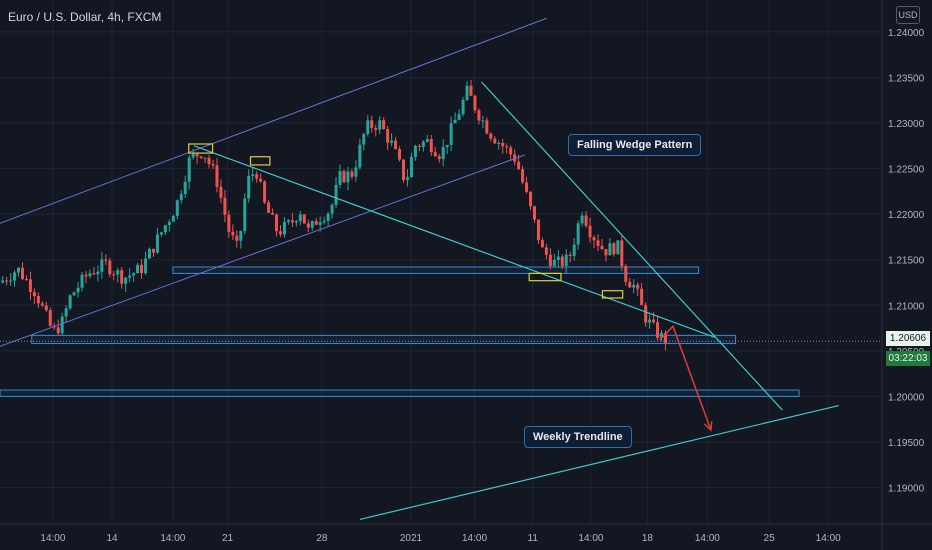  Describe the element at coordinates (85, 17) in the screenshot. I see `symbol-title: Euro / U.S. Dollar, 4h, FXCM` at that location.